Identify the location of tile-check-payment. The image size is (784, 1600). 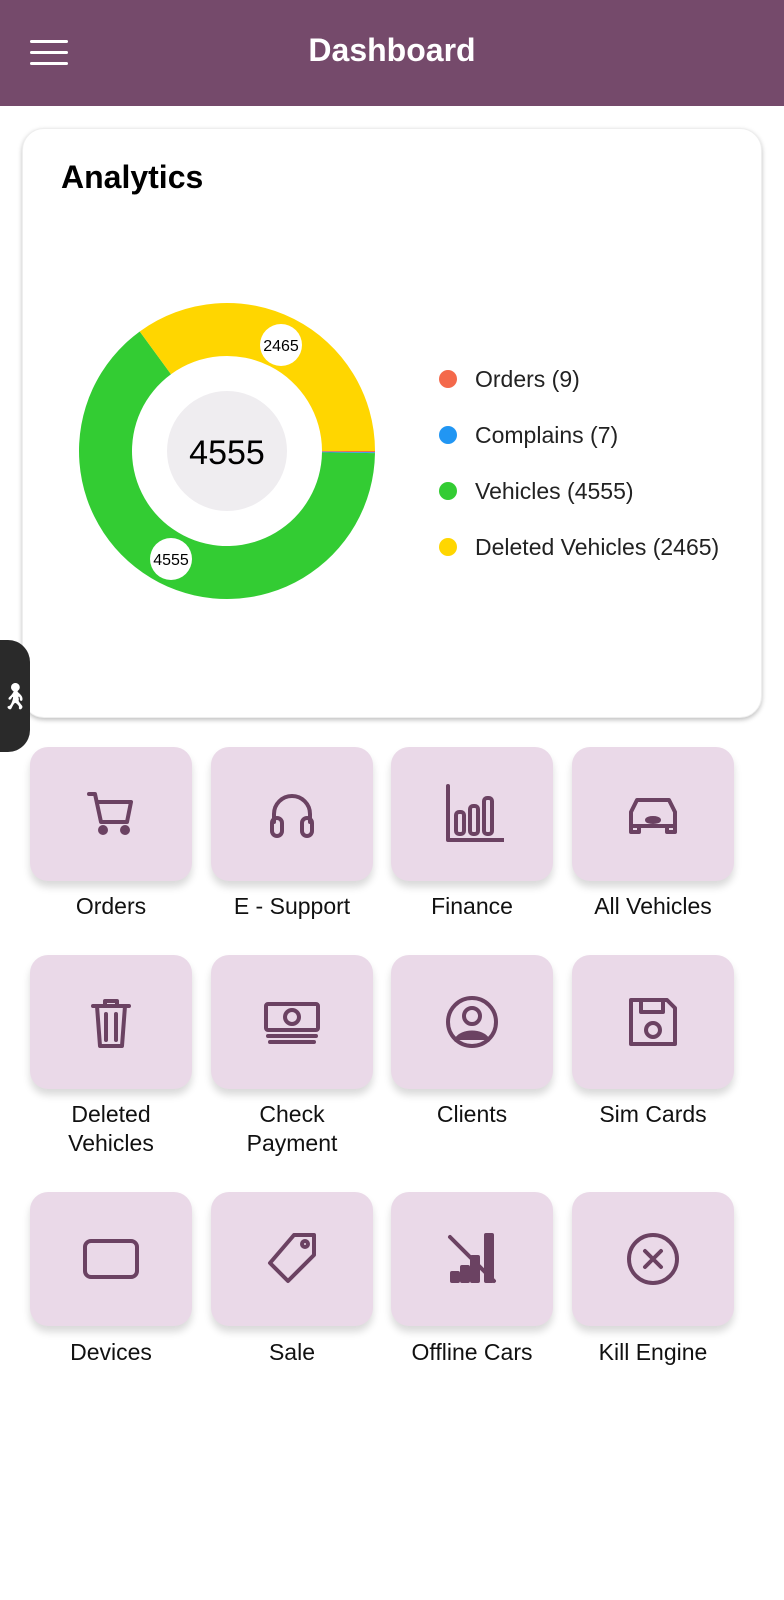
(292, 1022).